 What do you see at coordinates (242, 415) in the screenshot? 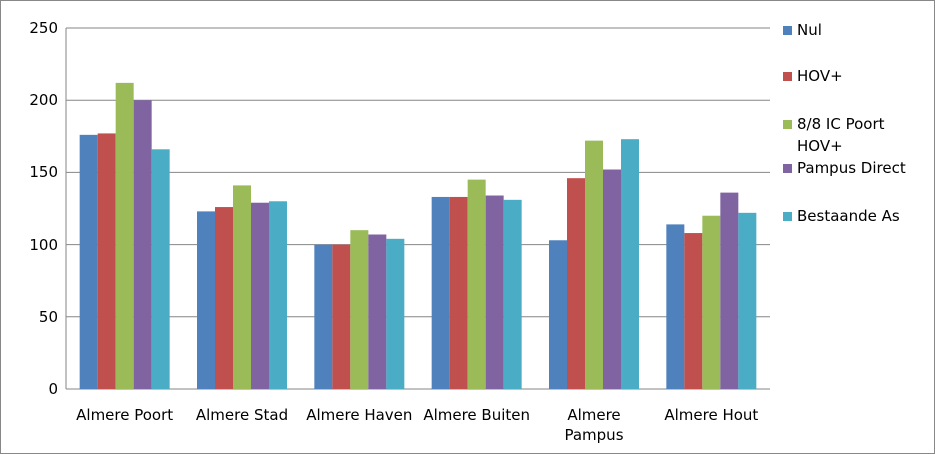
I see `x-tick-label: Almere Stad` at bounding box center [242, 415].